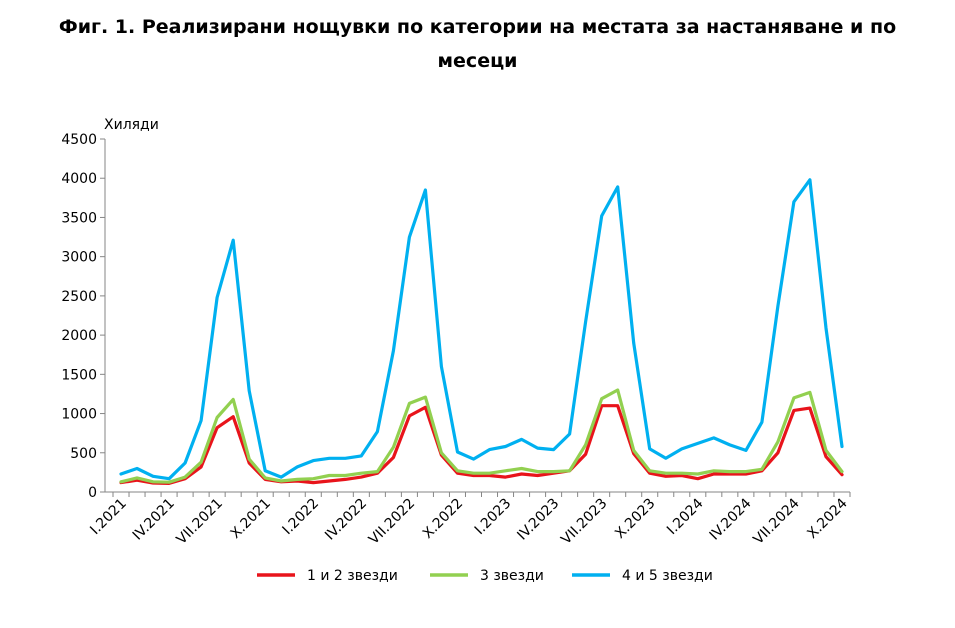 The image size is (955, 628). I want to click on chart-legend: 1 и 2 звезди 3 звезди 4 и 5 звезди, so click(485, 576).